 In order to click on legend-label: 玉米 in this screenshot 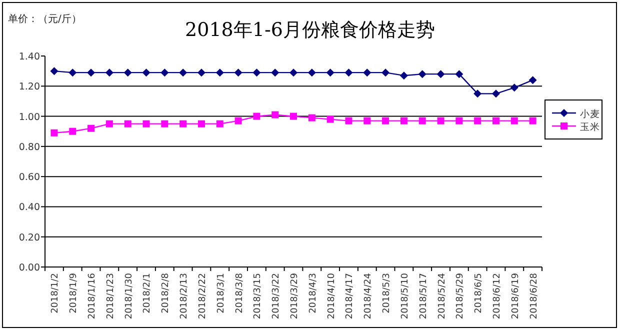, I will do `click(590, 127)`.